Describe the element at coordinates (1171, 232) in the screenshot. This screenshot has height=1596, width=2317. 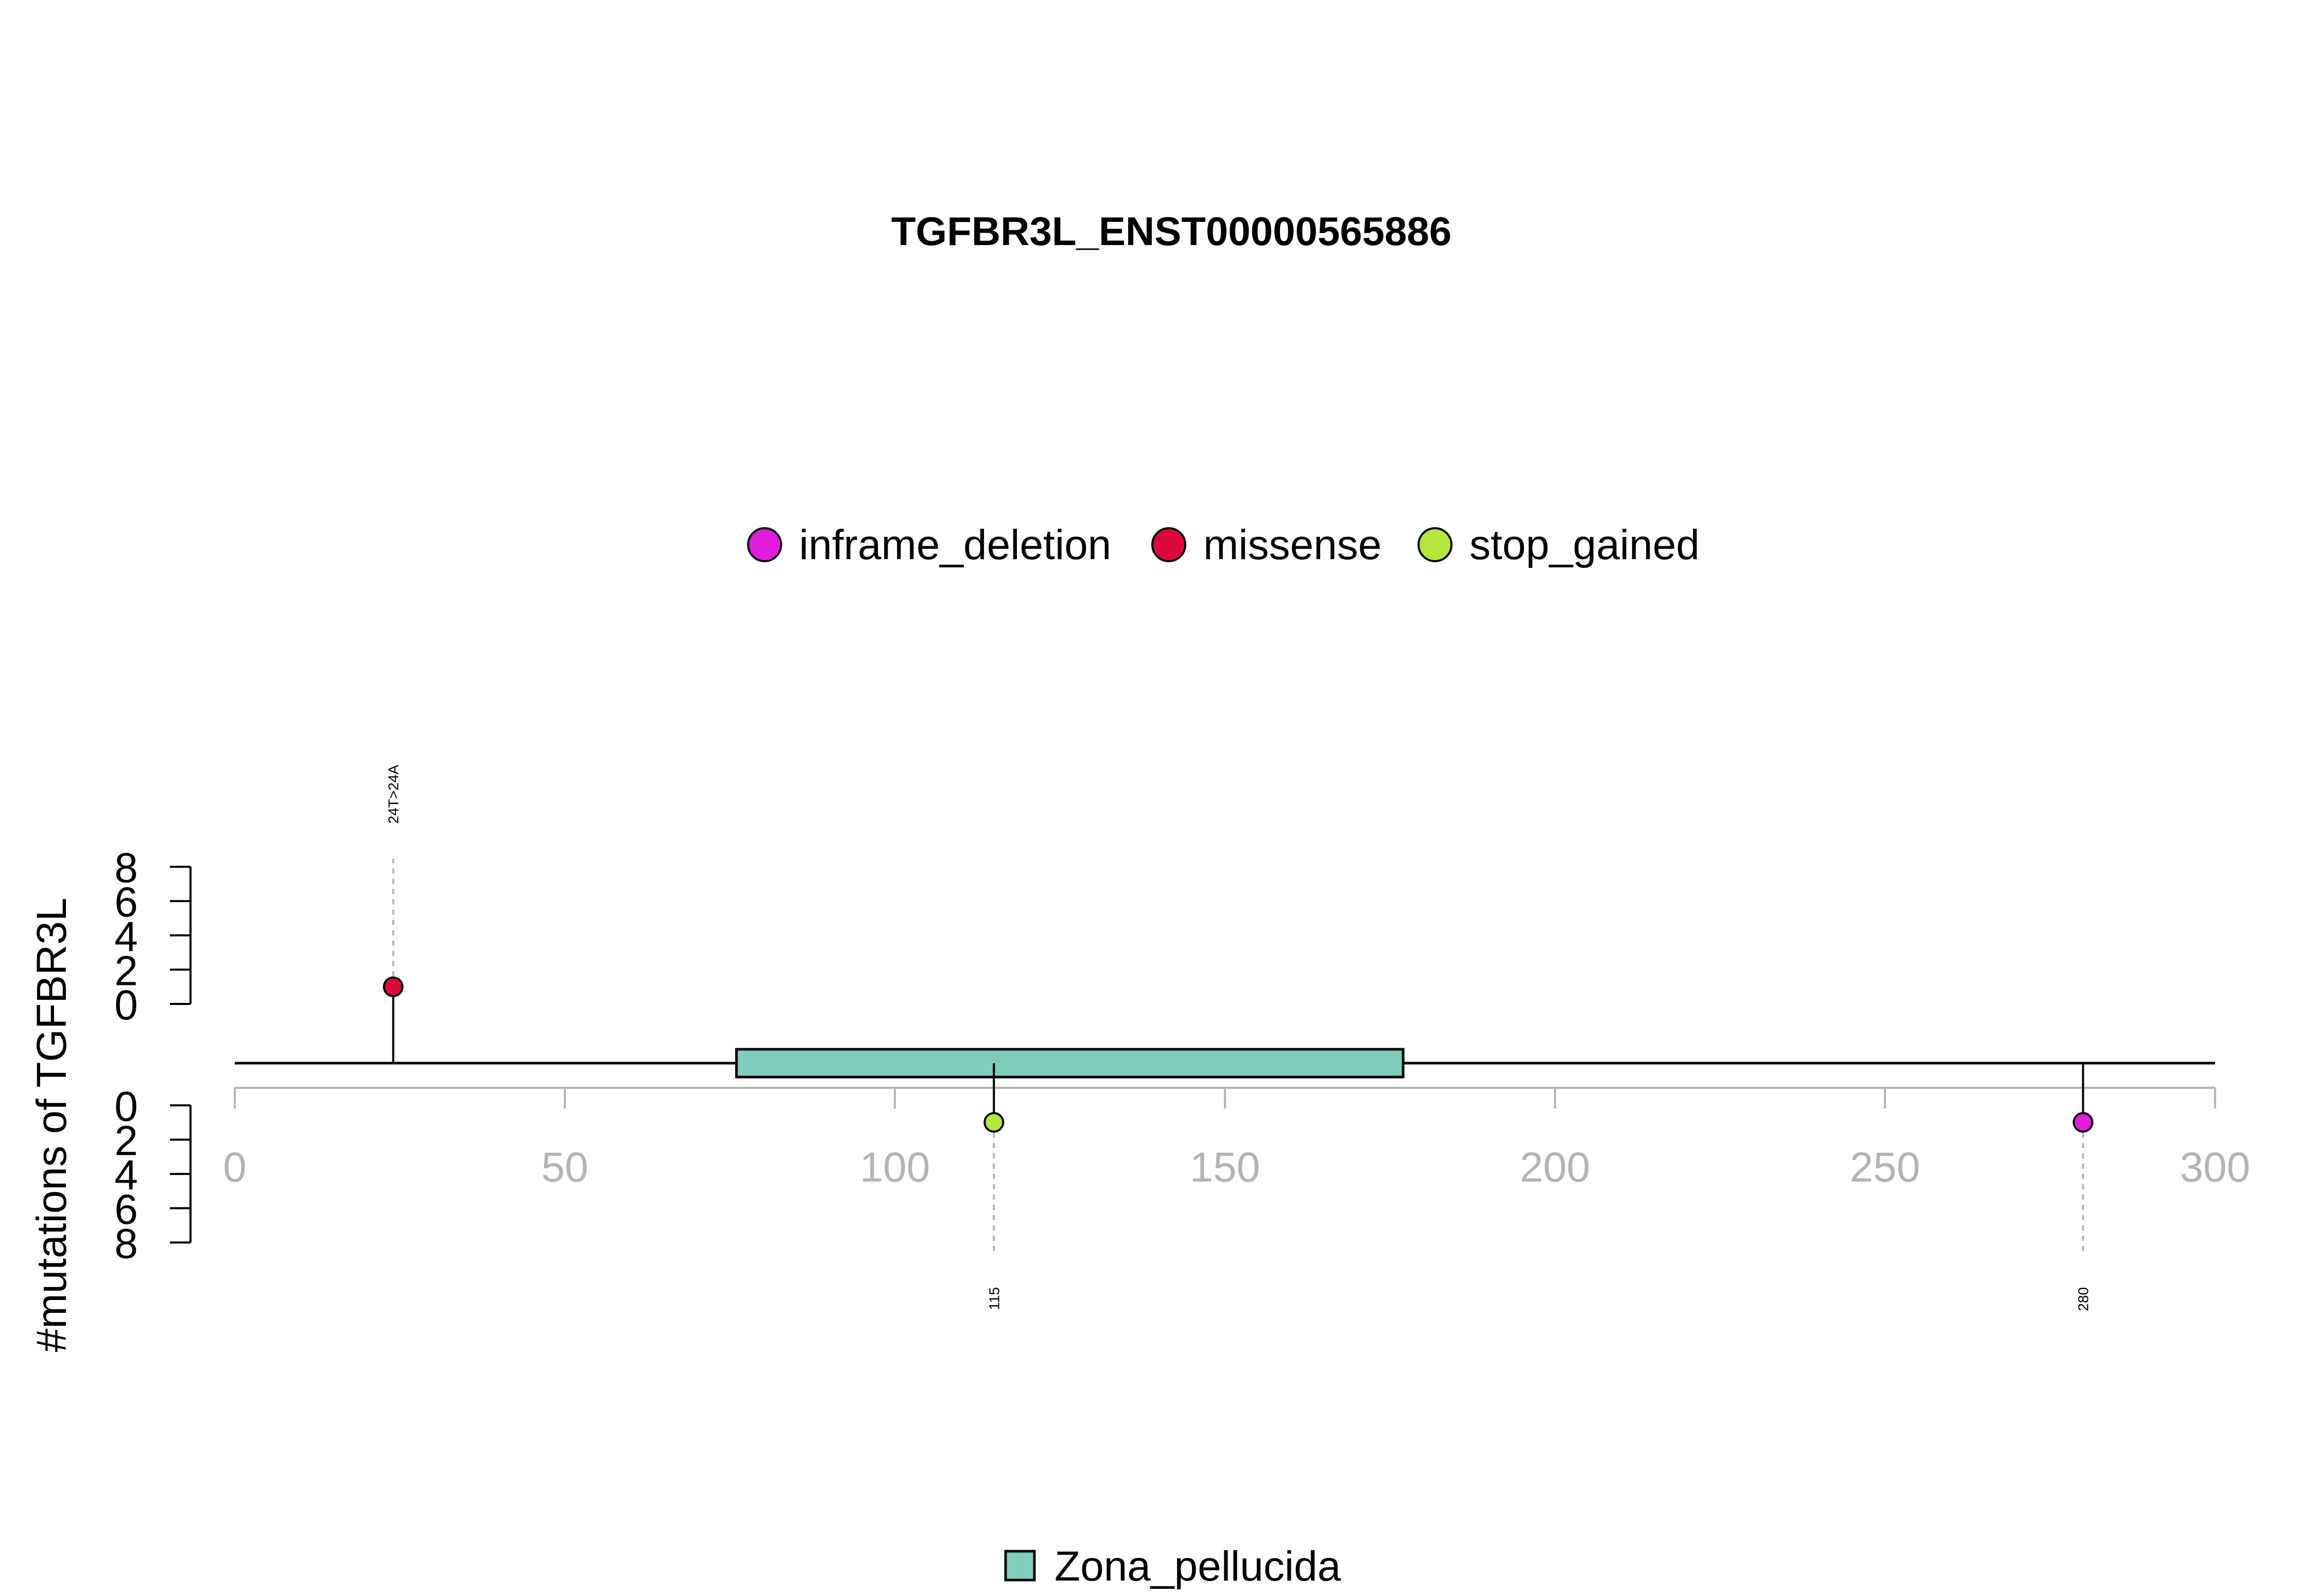
I see `chart-title: TGFBR3L_ENST00000565886` at that location.